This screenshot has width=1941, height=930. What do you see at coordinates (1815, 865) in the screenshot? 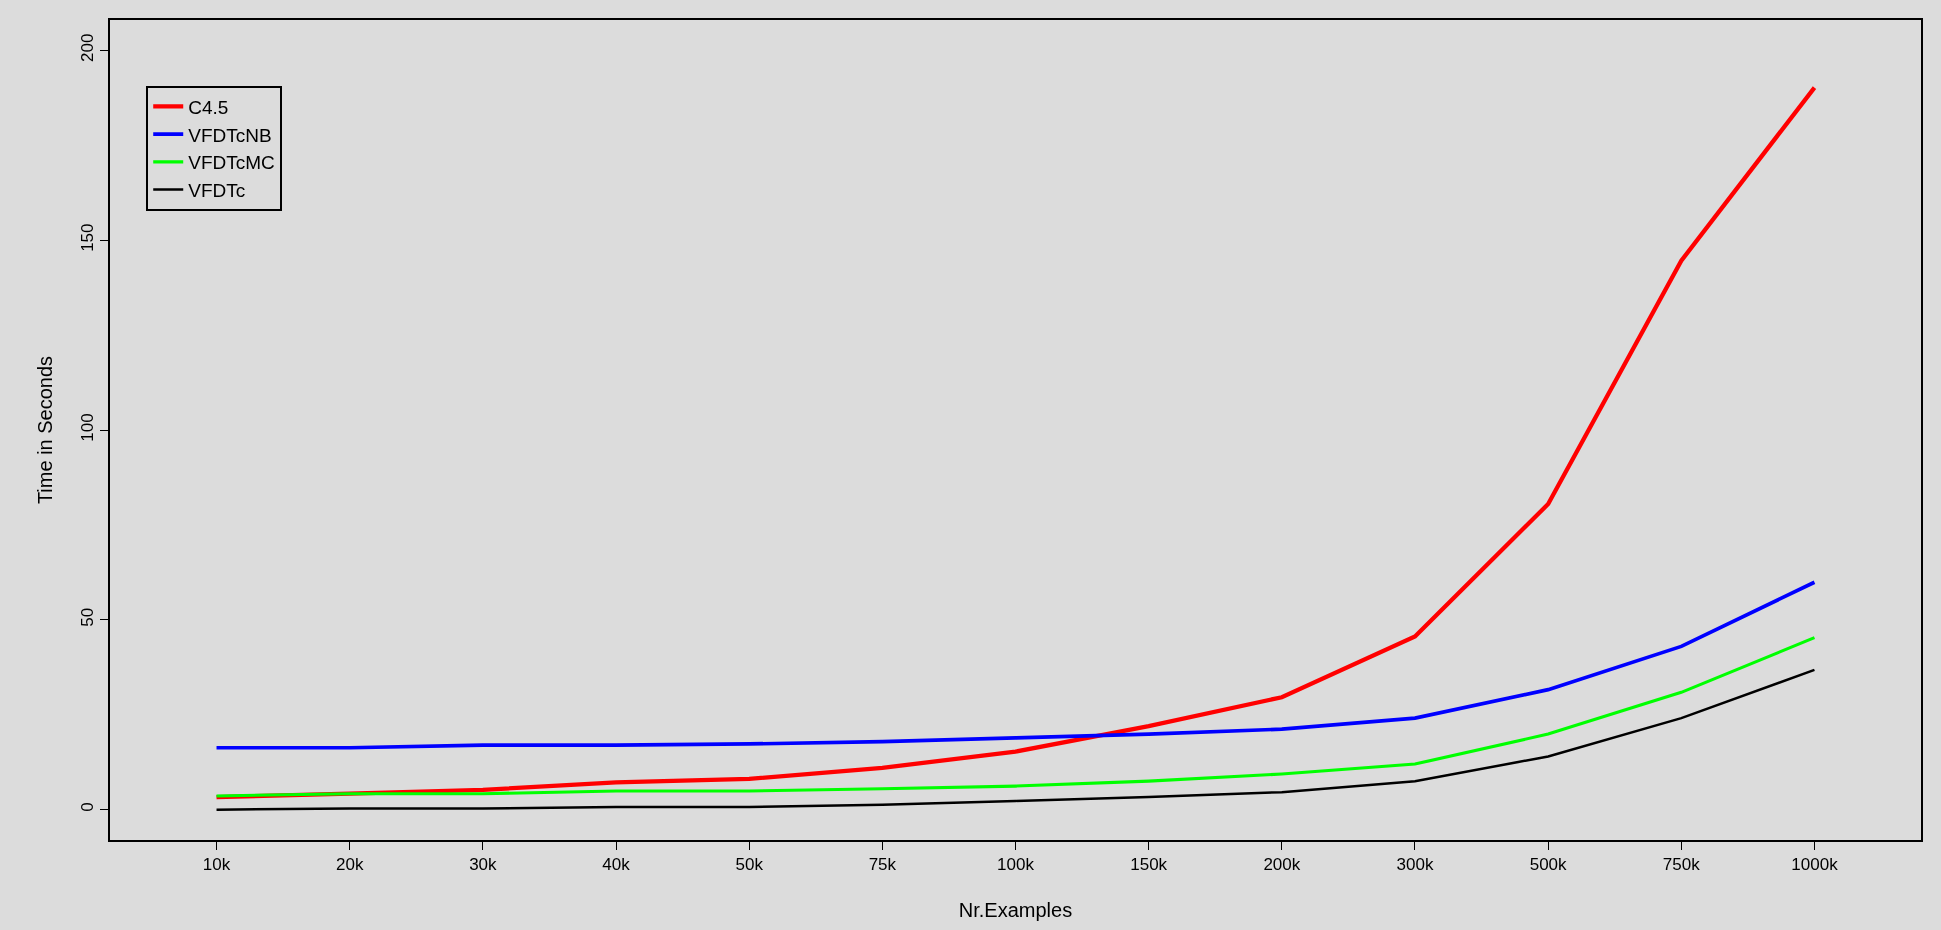
I see `x-tick-label: 1000k` at bounding box center [1815, 865].